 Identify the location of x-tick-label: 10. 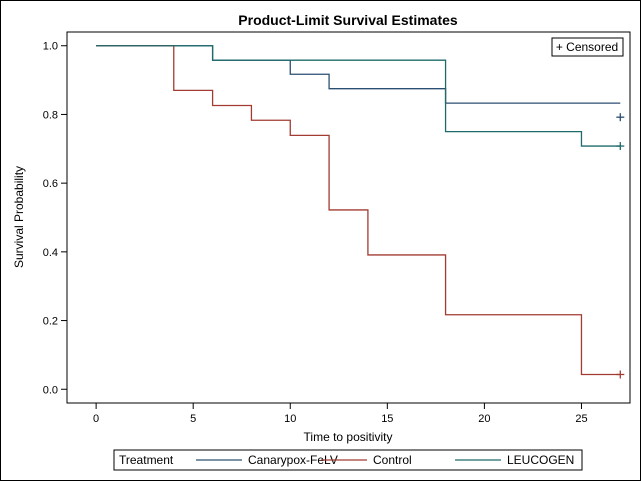
(290, 419).